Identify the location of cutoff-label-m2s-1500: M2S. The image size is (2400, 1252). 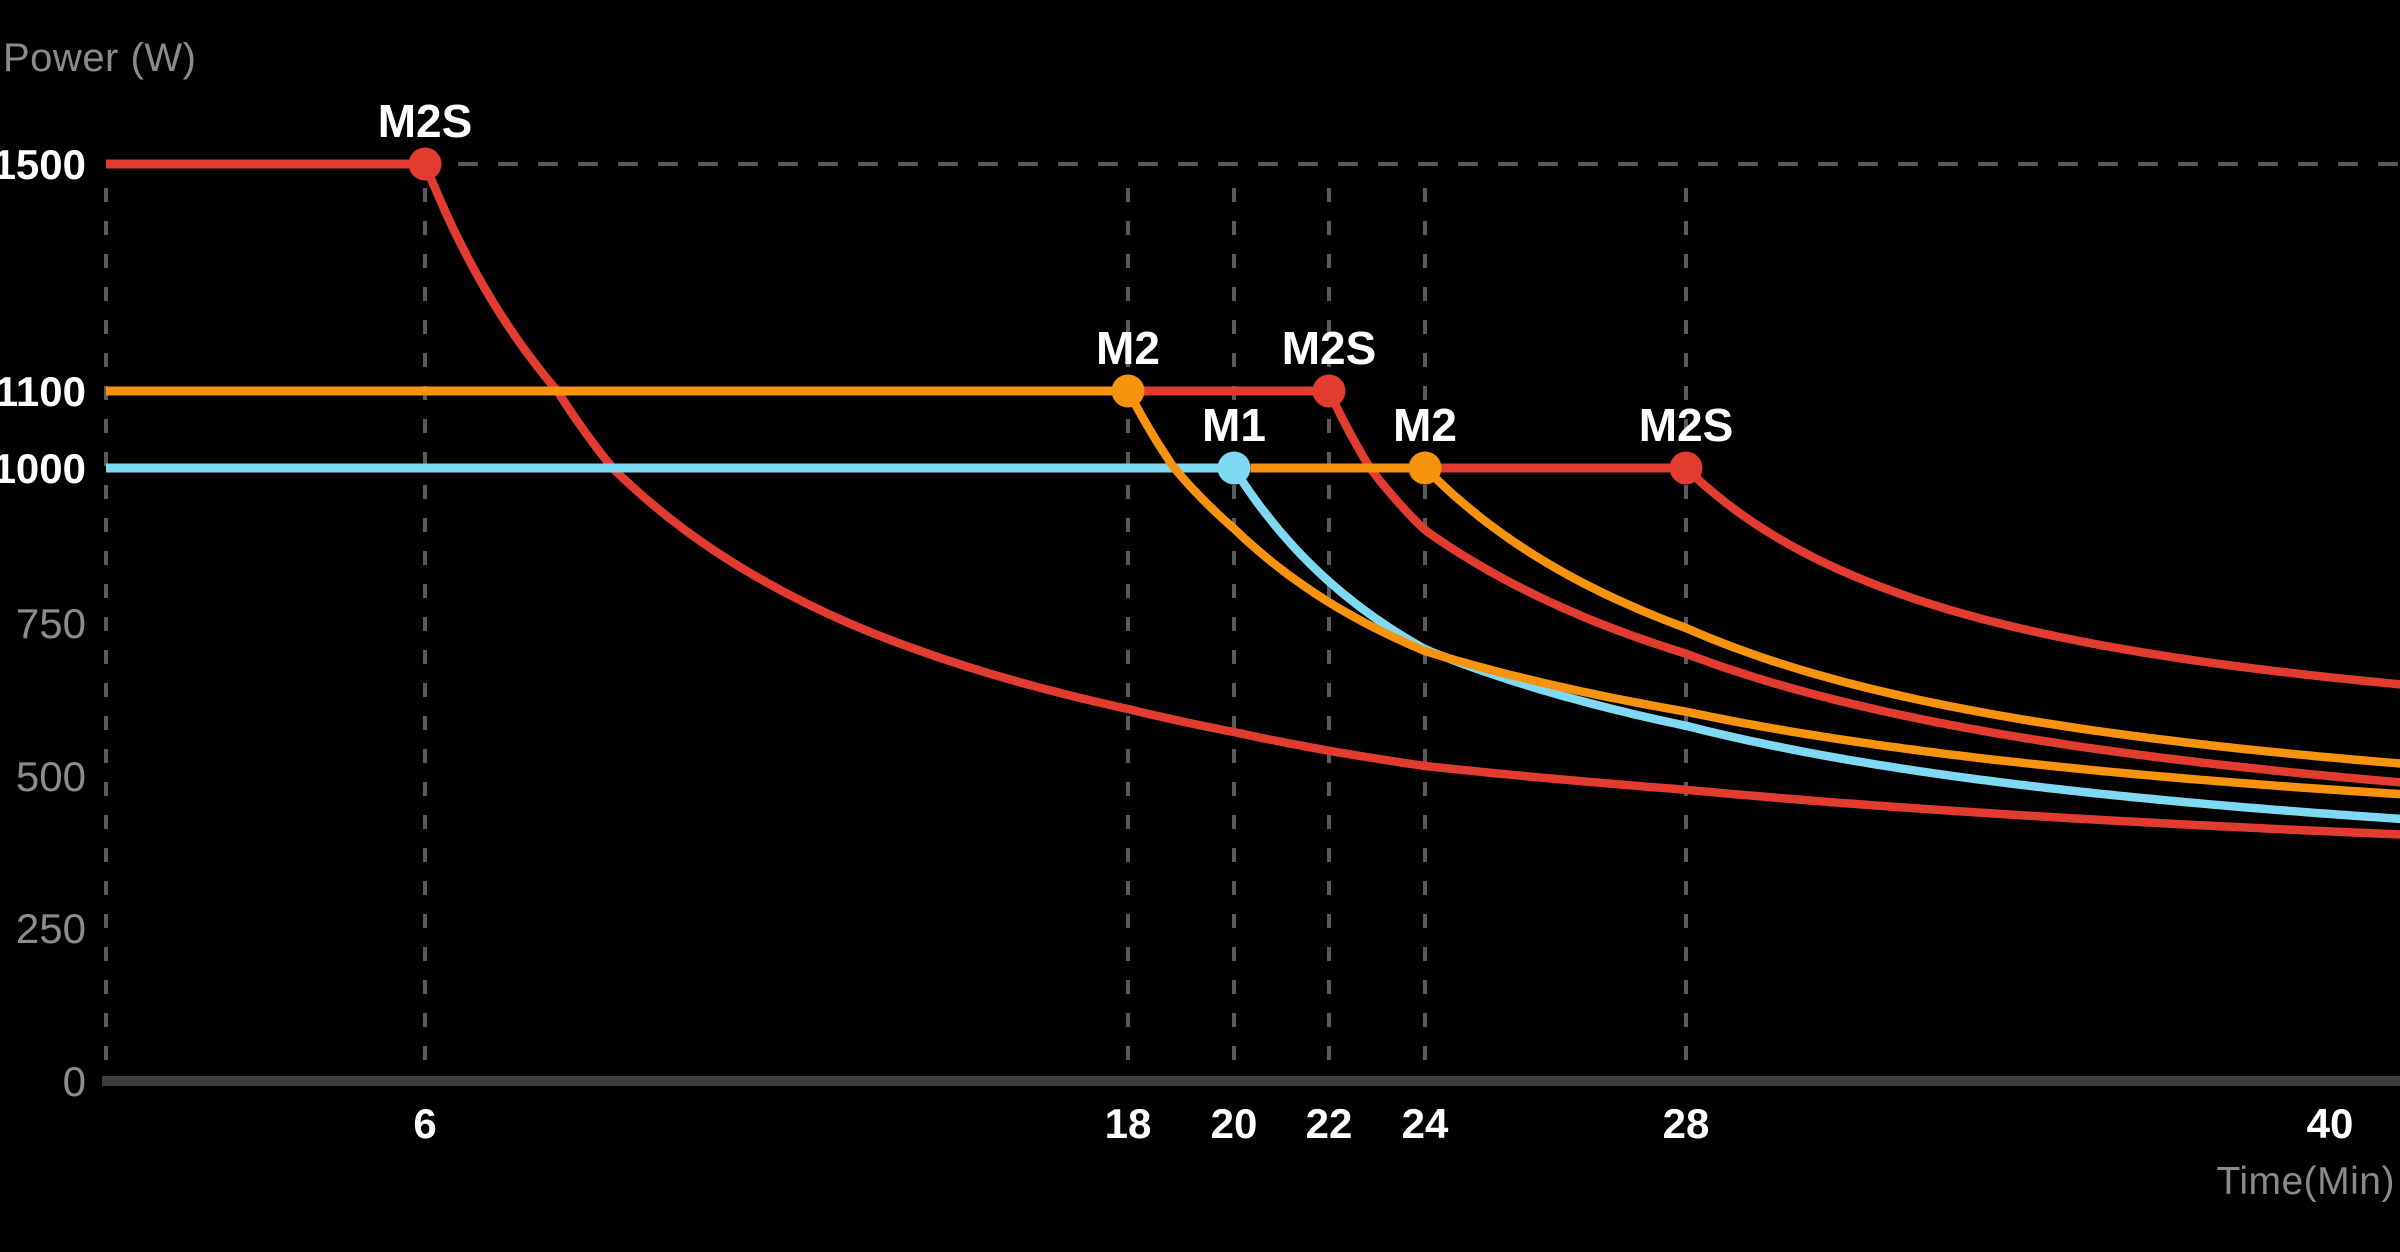
(425, 121).